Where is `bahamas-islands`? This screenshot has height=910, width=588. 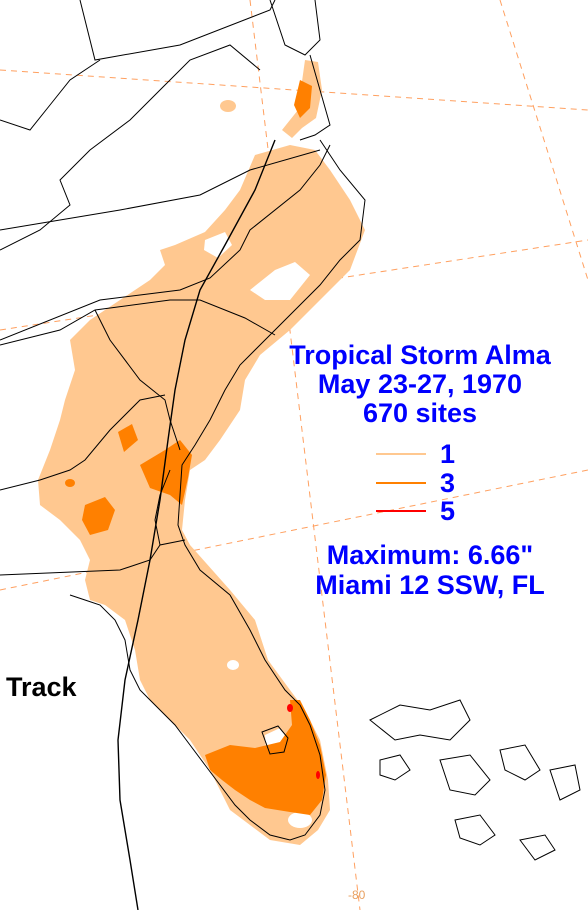
bahamas-islands is located at coordinates (475, 780).